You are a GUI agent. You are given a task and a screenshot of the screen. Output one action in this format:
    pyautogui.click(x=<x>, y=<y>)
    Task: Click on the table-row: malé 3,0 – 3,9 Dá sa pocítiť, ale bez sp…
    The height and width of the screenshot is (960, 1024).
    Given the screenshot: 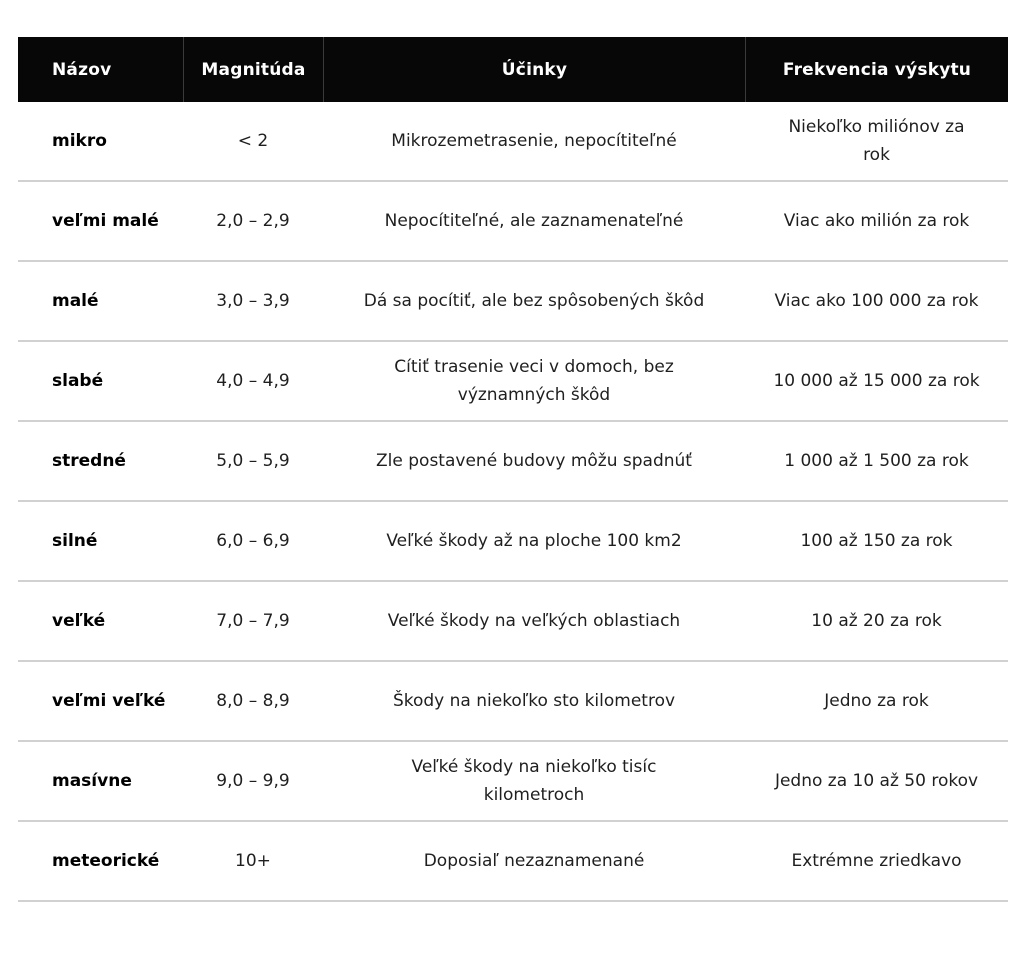 What is the action you would take?
    pyautogui.click(x=513, y=302)
    